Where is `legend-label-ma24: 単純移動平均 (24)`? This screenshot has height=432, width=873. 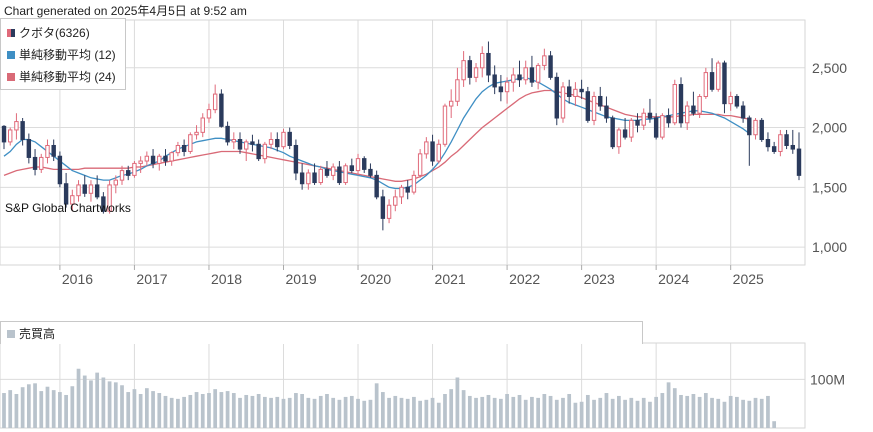 legend-label-ma24: 単純移動平均 (24) is located at coordinates (67, 77).